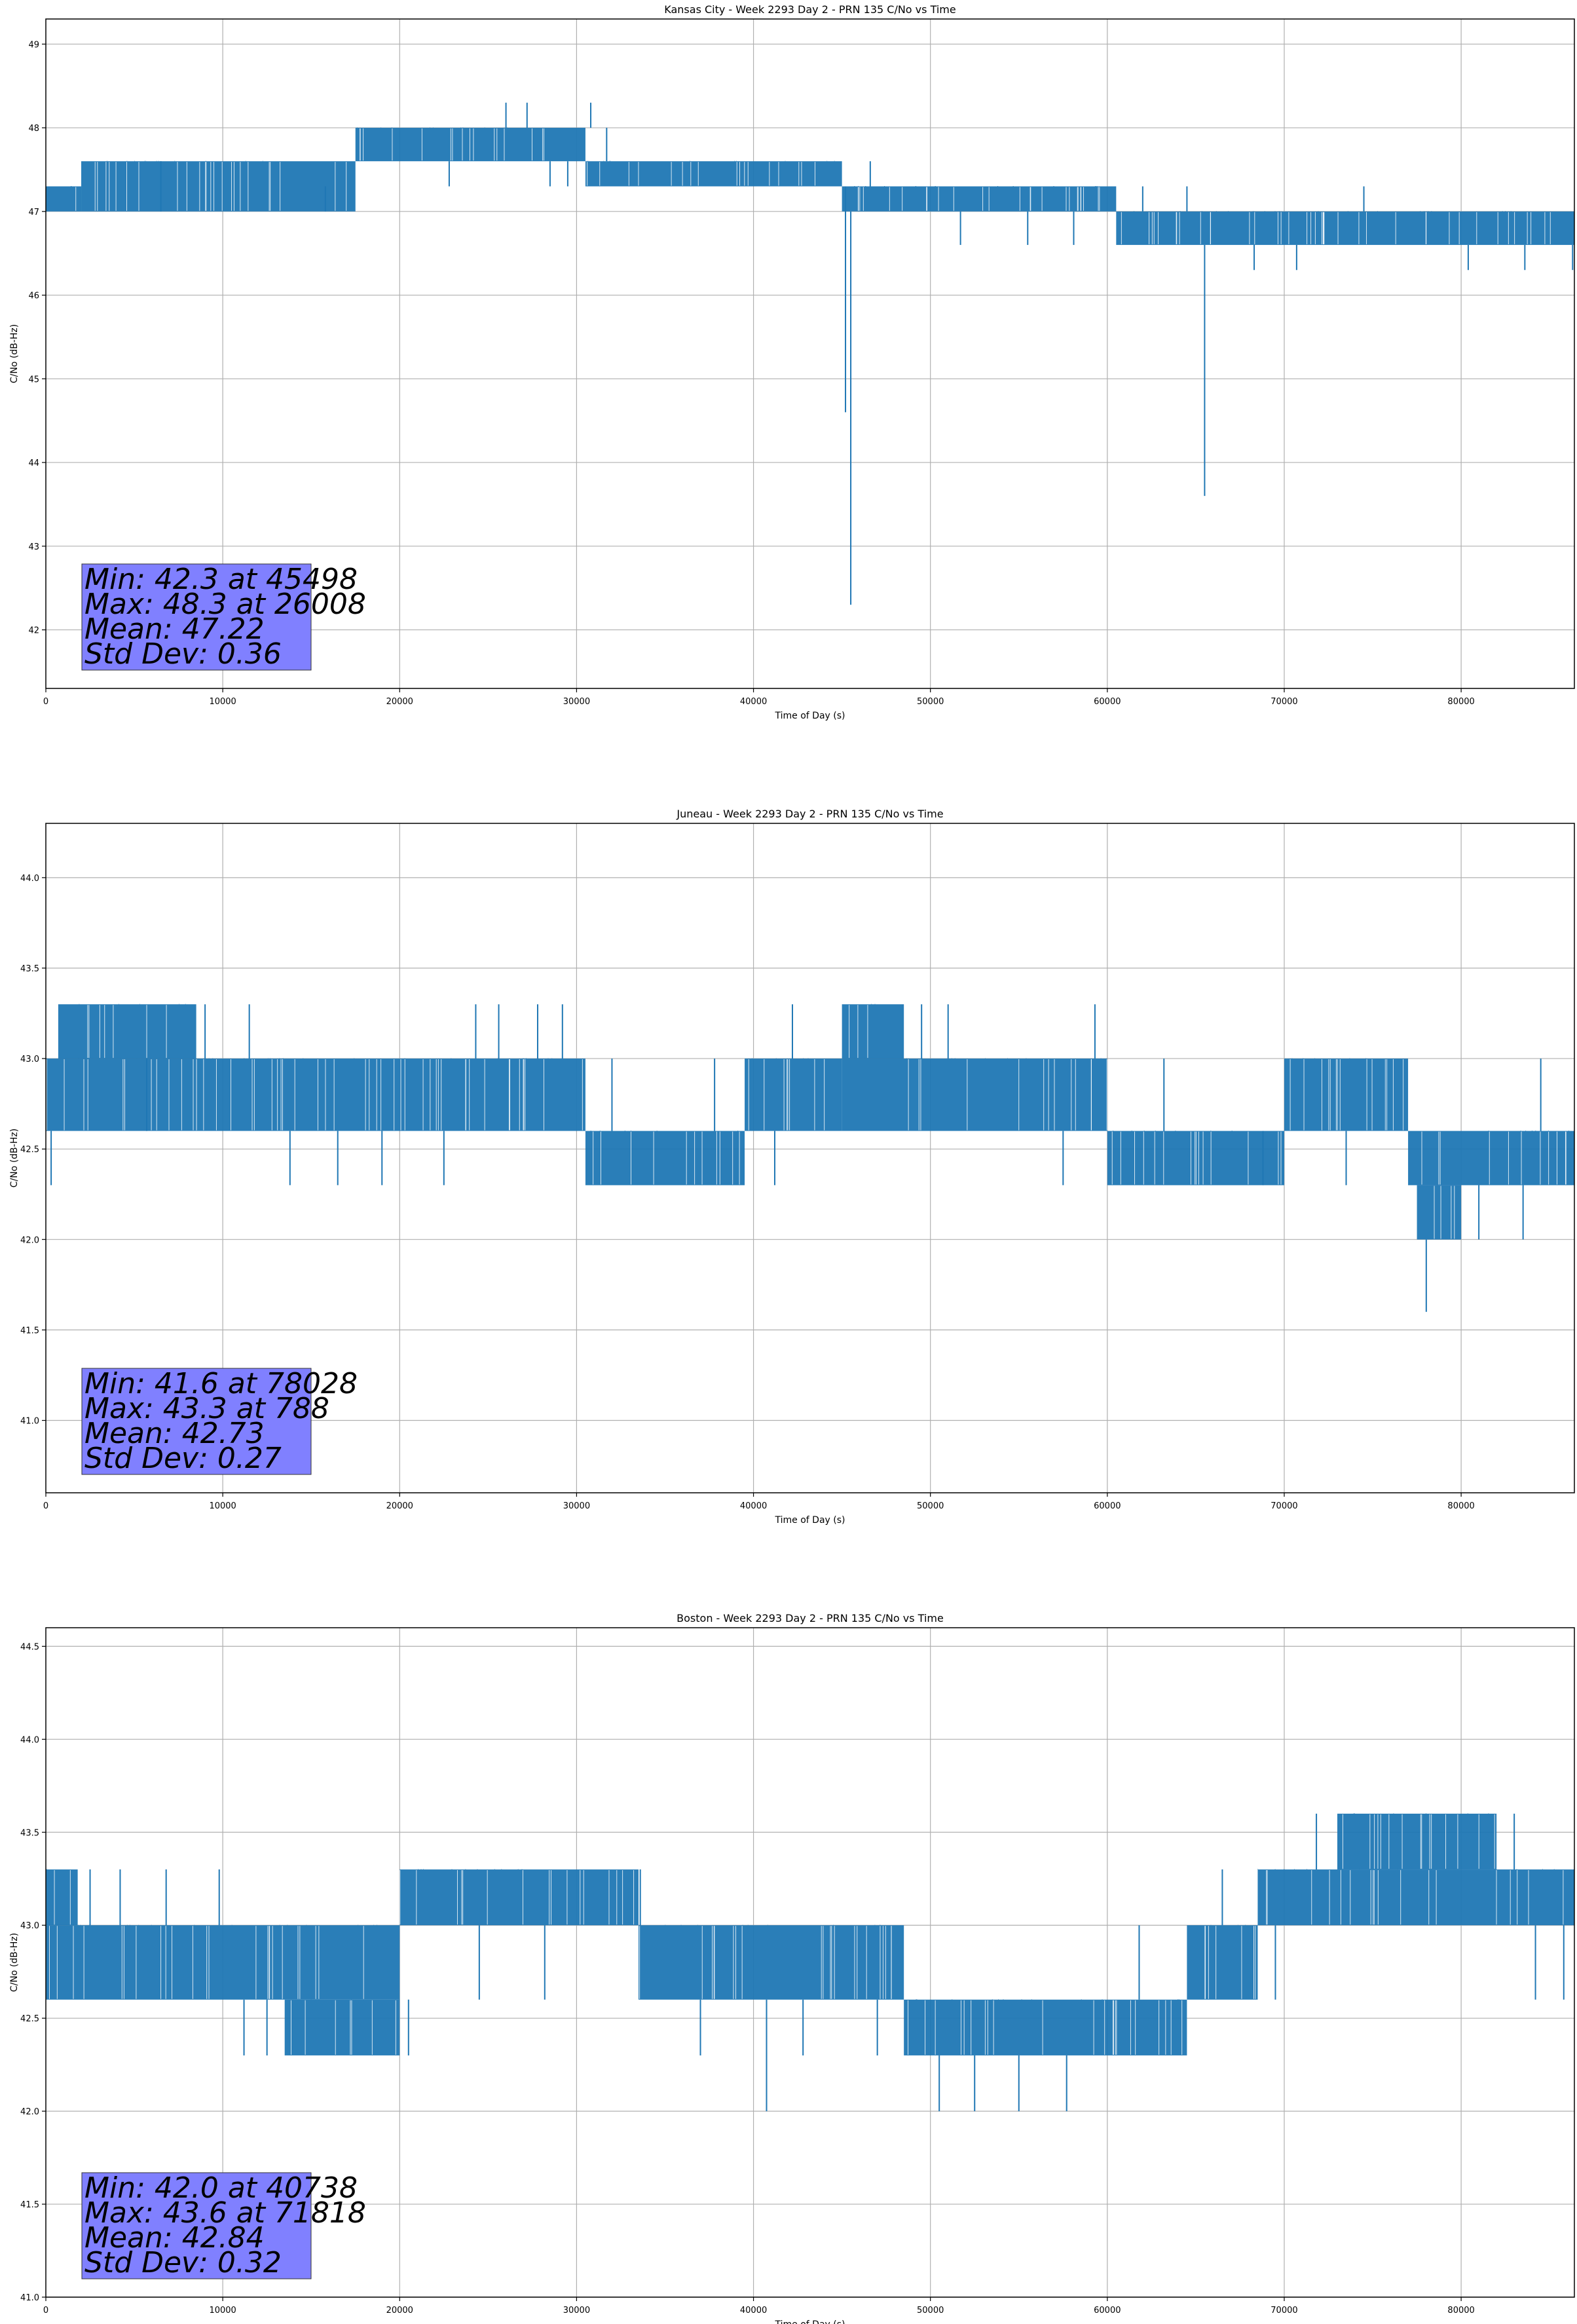 This screenshot has height=2324, width=1577. I want to click on stats-line: Min: 42.0 at 40738, so click(221, 2188).